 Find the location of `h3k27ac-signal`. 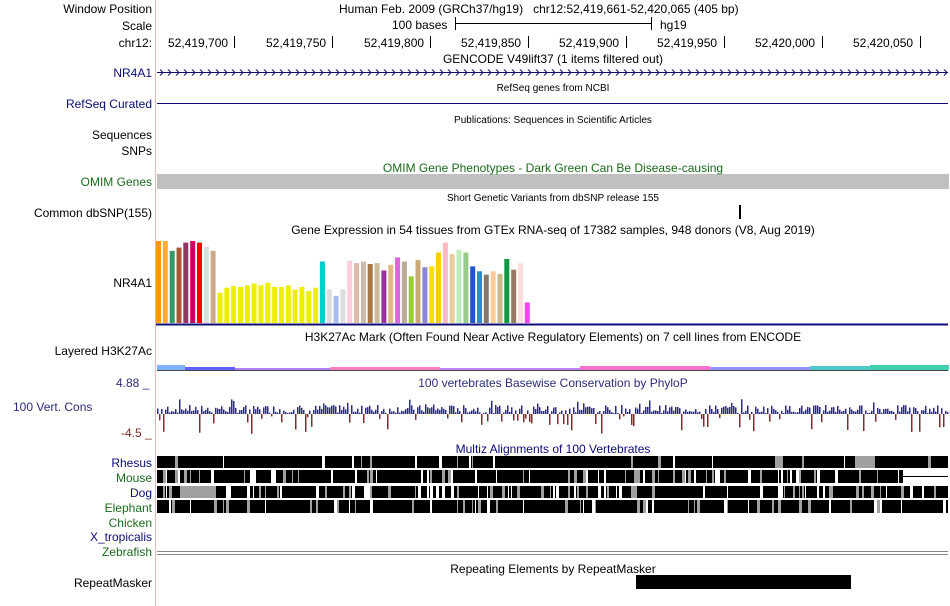

h3k27ac-signal is located at coordinates (553, 367).